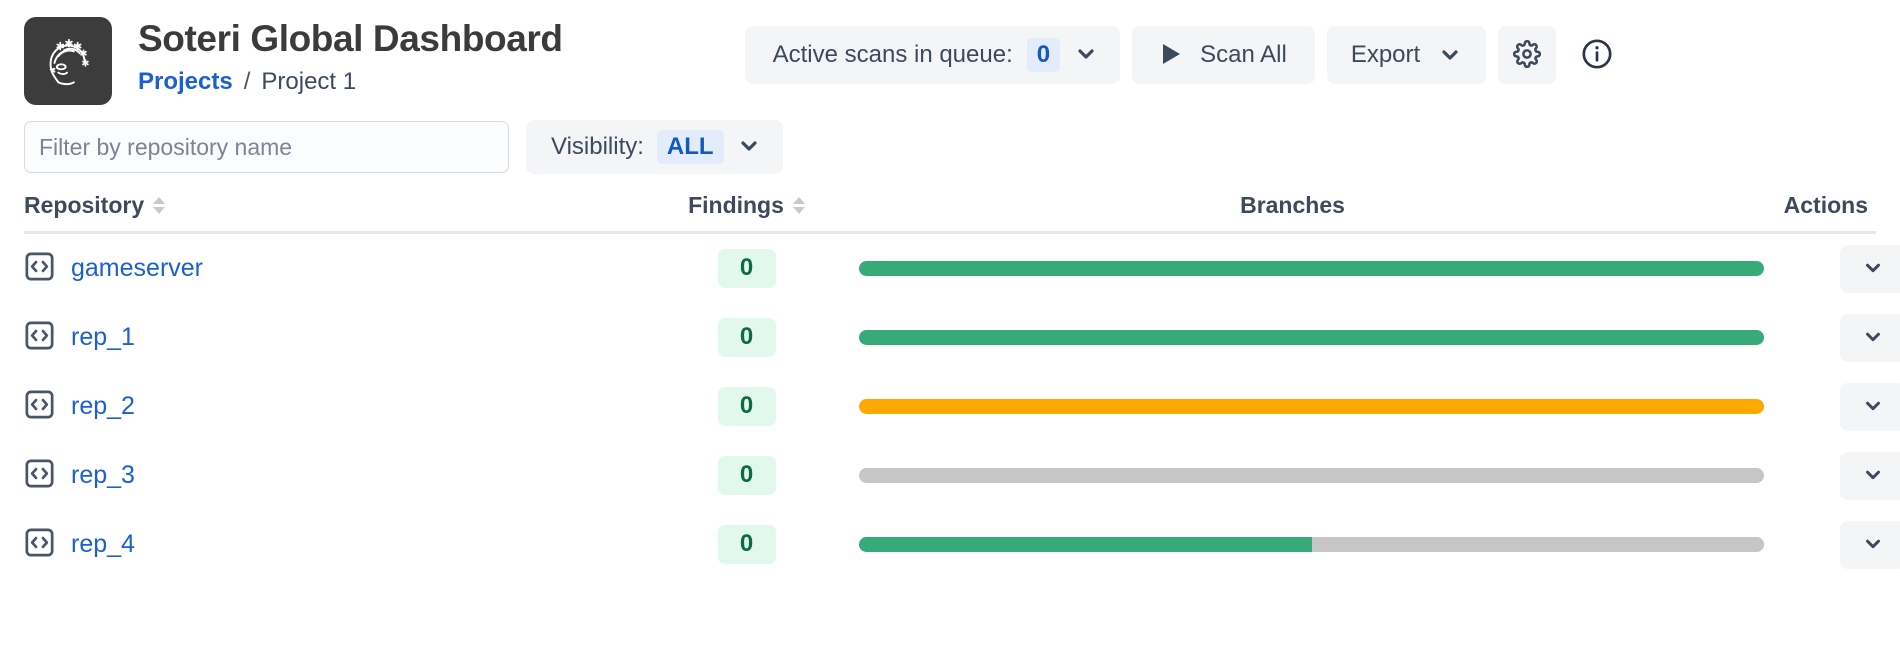  Describe the element at coordinates (690, 147) in the screenshot. I see `visibility-value: ALL` at that location.